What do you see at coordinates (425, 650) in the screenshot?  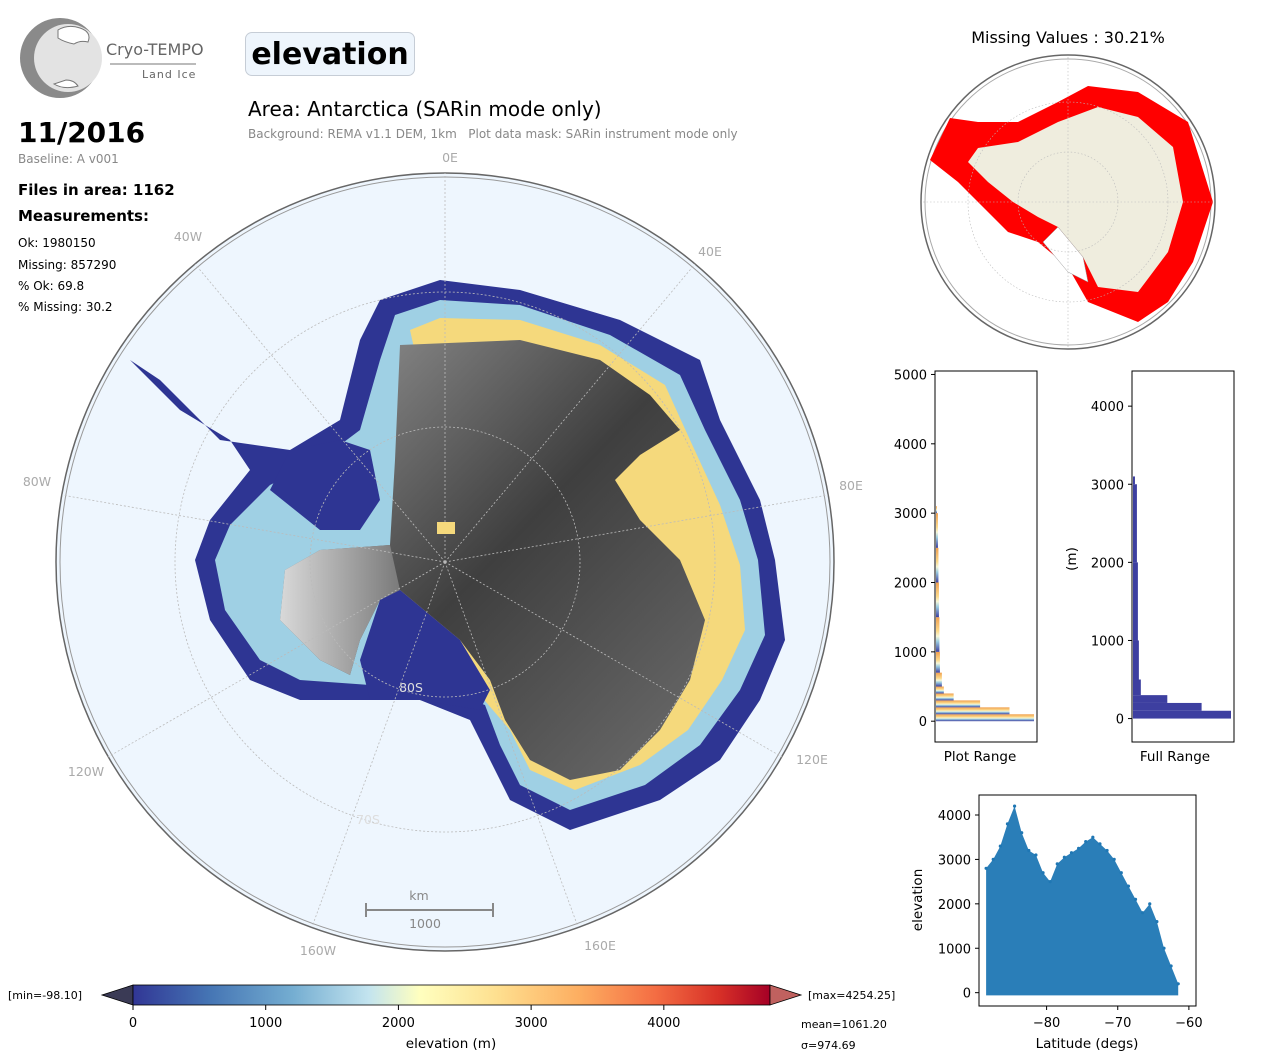 I see `ross-sea` at bounding box center [425, 650].